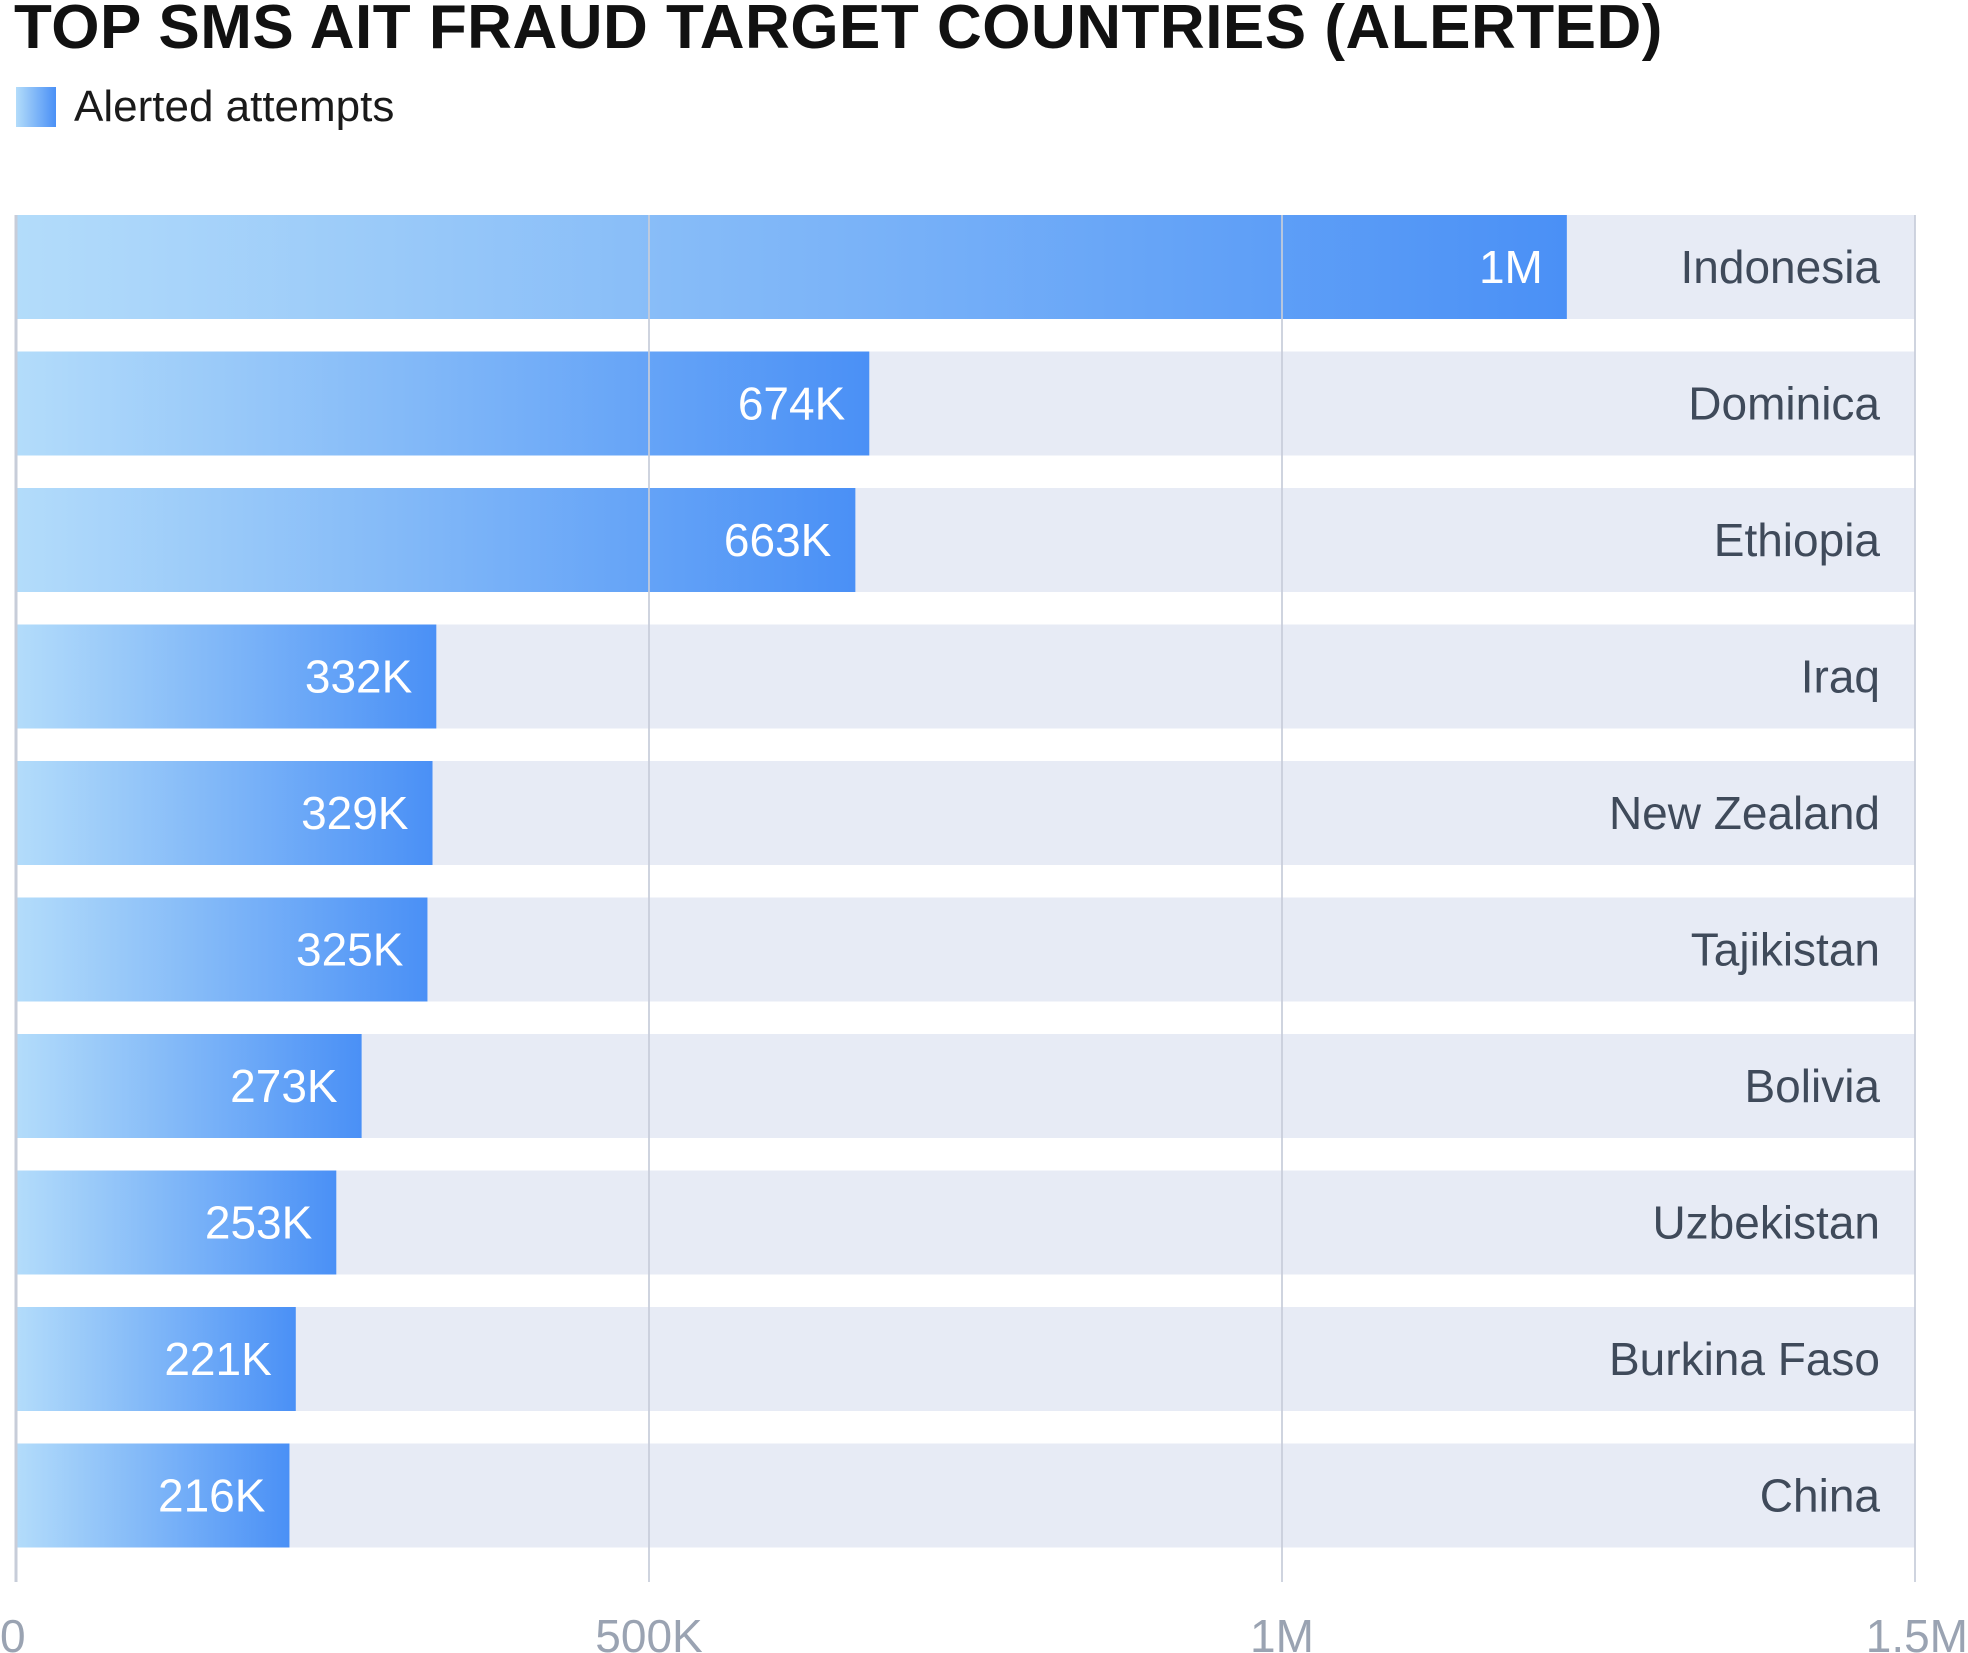  Describe the element at coordinates (36, 107) in the screenshot. I see `legend-swatch` at that location.